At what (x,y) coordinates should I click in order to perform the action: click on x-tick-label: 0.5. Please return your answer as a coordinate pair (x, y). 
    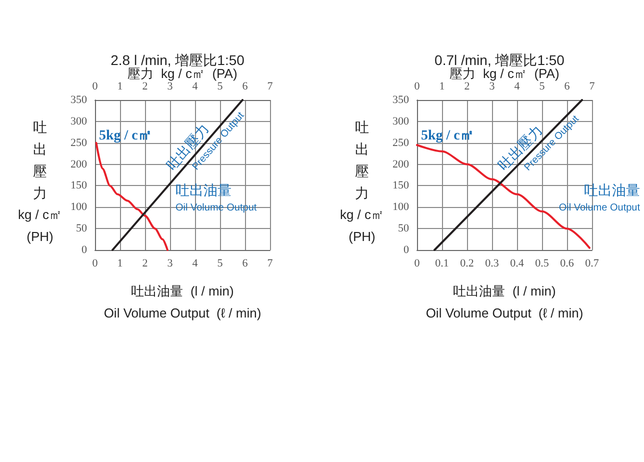
    Looking at the image, I should click on (542, 264).